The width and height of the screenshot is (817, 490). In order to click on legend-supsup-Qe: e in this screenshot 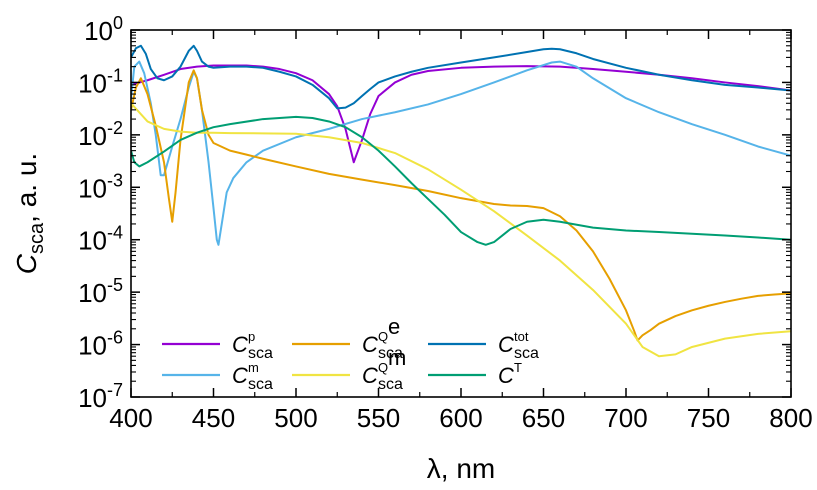, I will do `click(394, 326)`.